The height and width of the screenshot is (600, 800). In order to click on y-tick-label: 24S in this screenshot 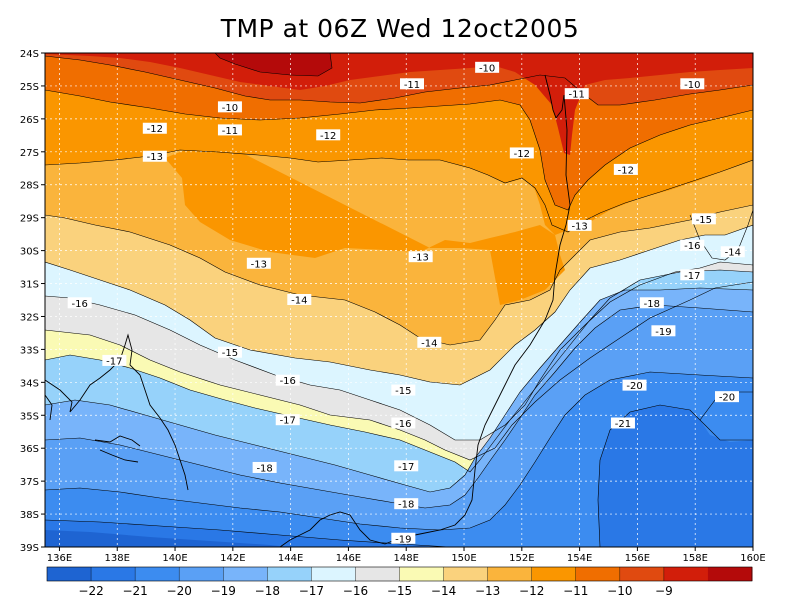, I will do `click(29, 54)`.